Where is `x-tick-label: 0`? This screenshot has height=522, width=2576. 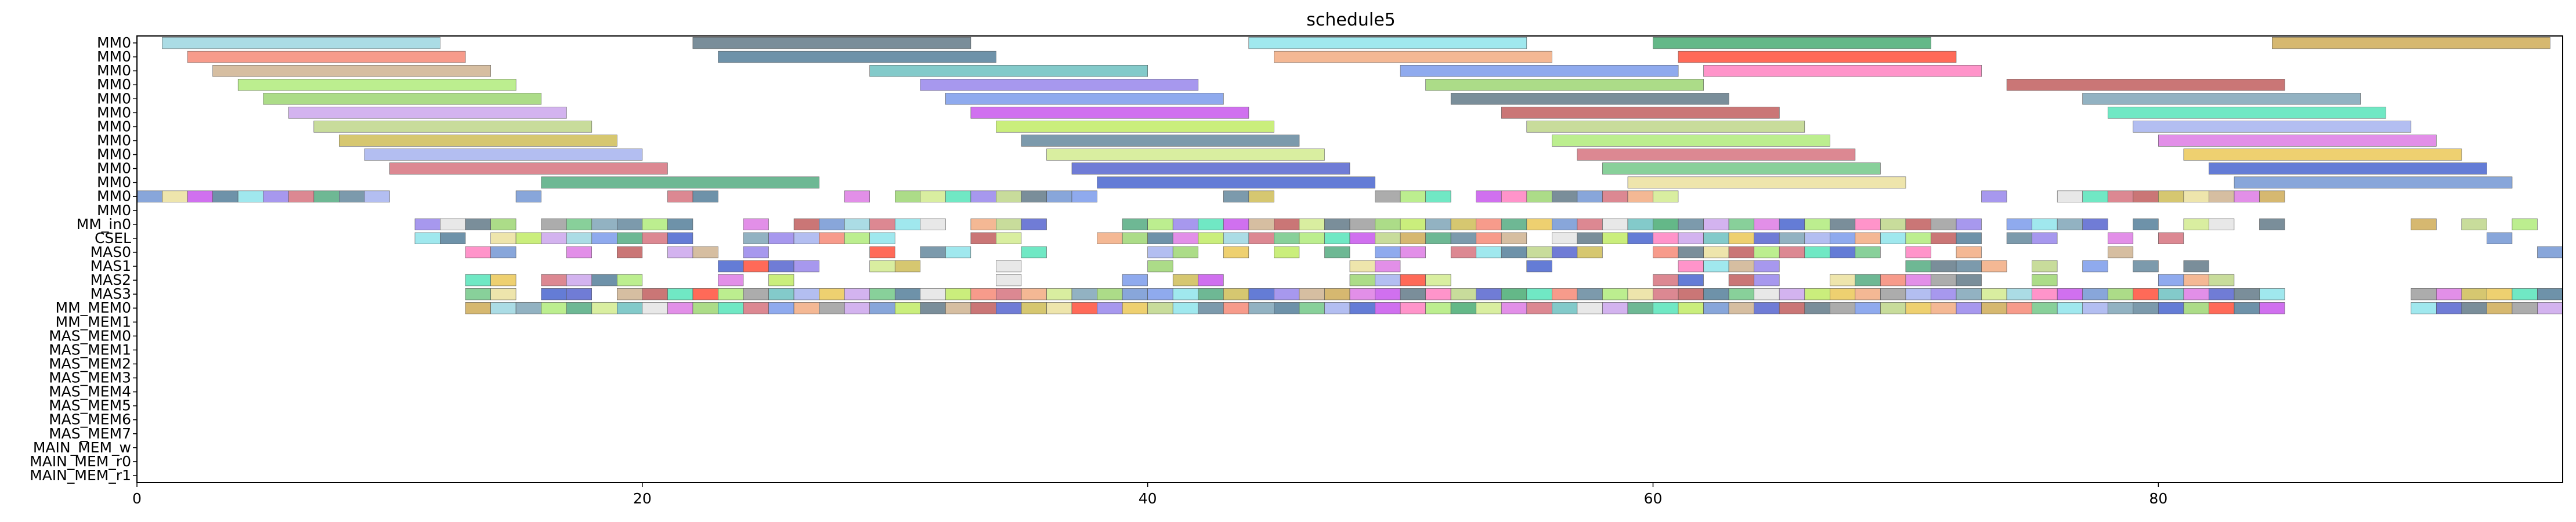 x-tick-label: 0 is located at coordinates (137, 498).